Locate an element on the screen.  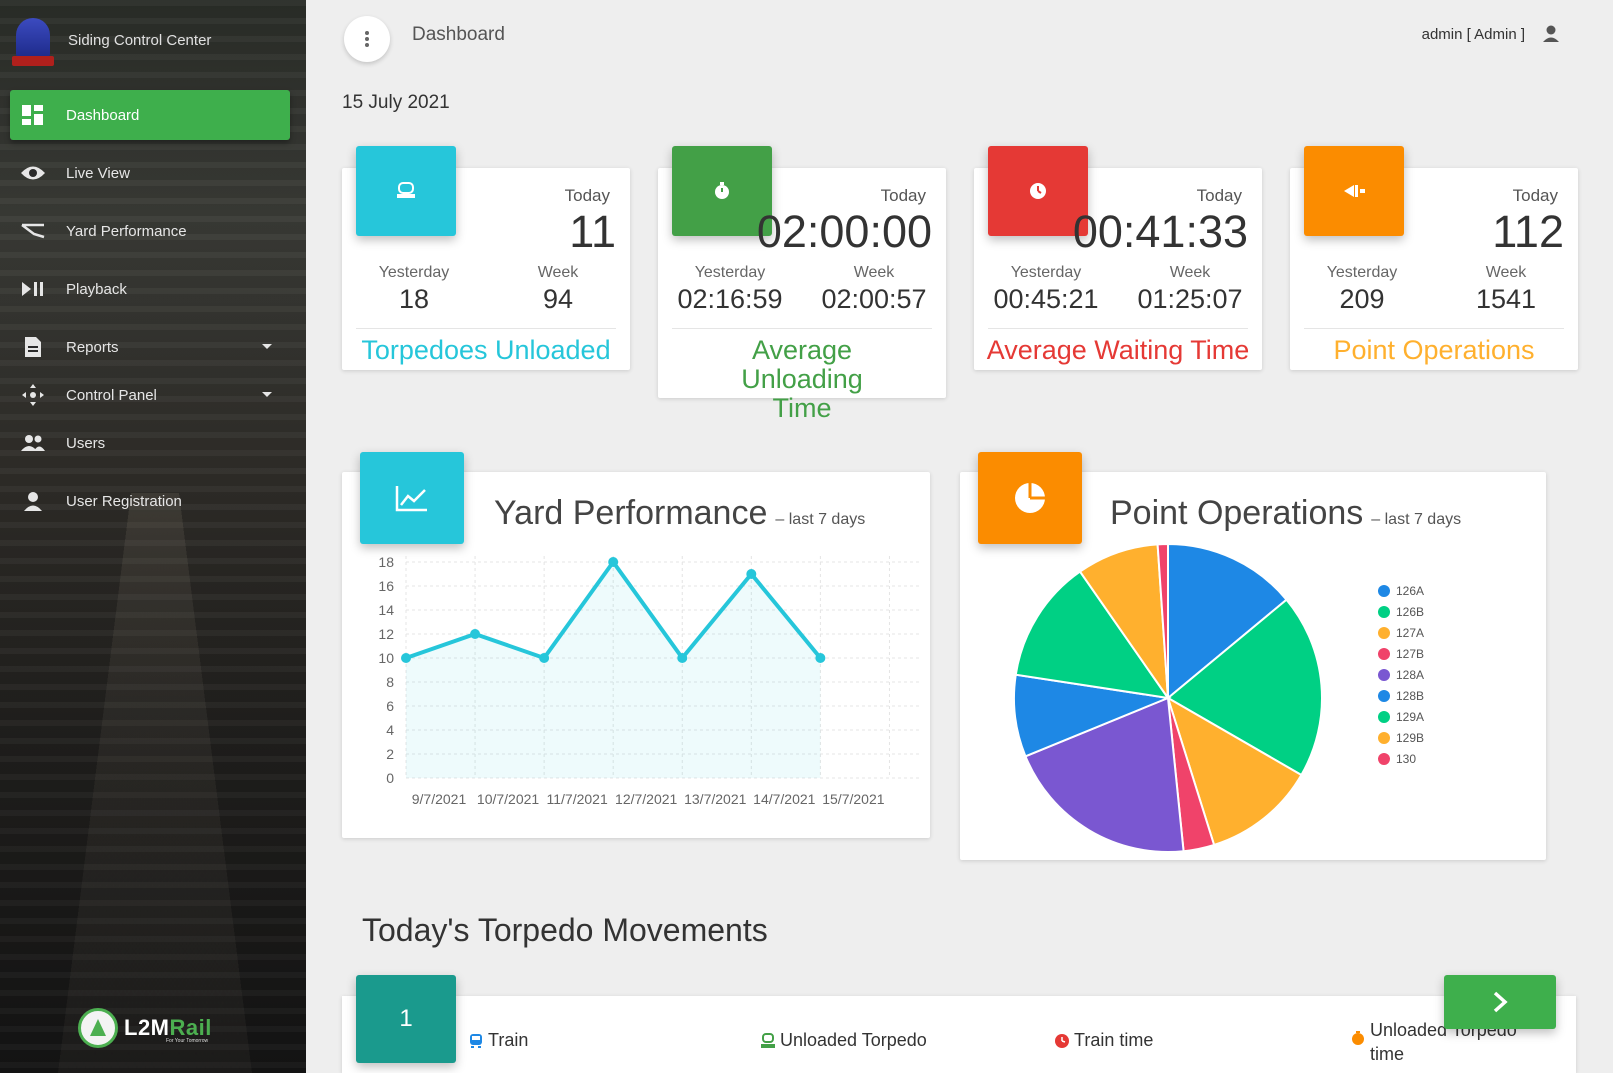
legend-item: 128B is located at coordinates (1401, 695).